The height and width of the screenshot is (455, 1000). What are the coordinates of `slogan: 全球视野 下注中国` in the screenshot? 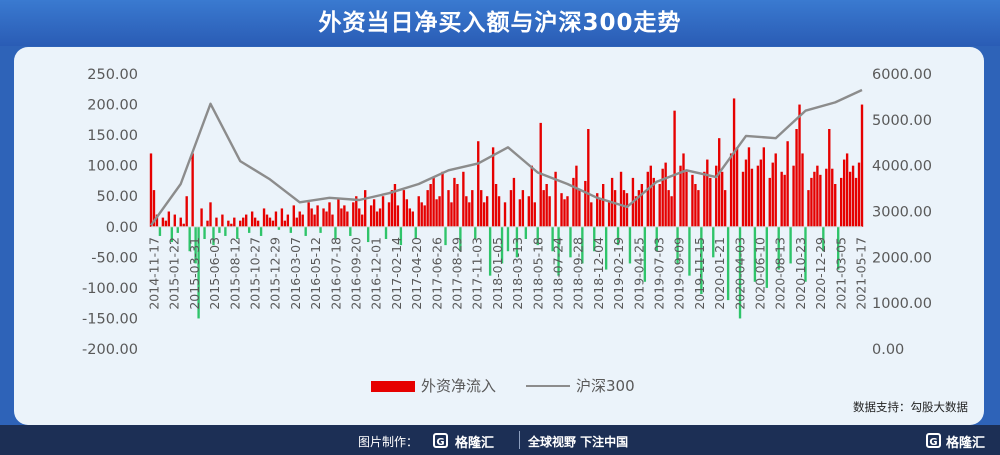 It's located at (578, 442).